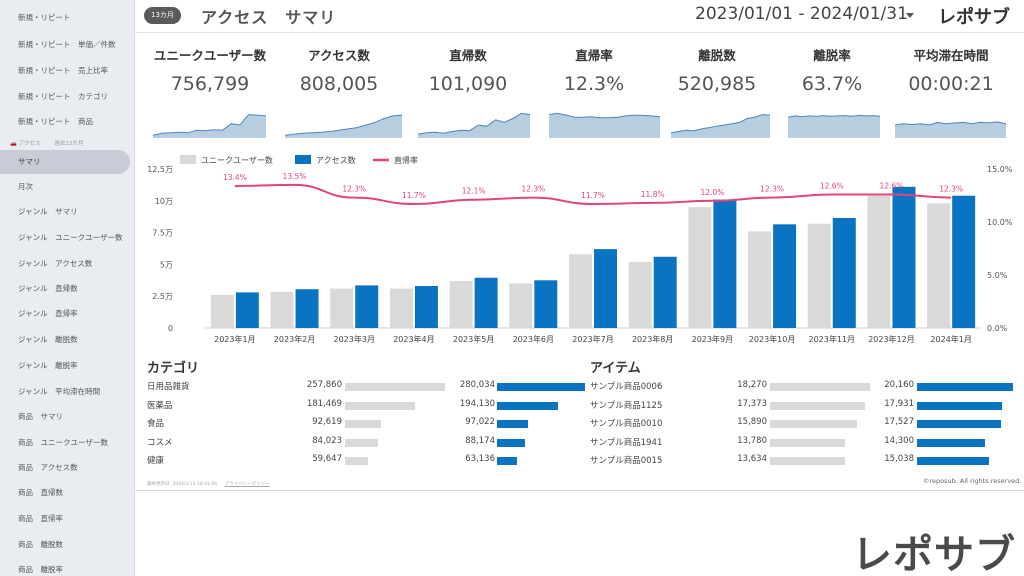  Describe the element at coordinates (40, 492) in the screenshot. I see `sidebar-item: 商品 直帰数` at that location.